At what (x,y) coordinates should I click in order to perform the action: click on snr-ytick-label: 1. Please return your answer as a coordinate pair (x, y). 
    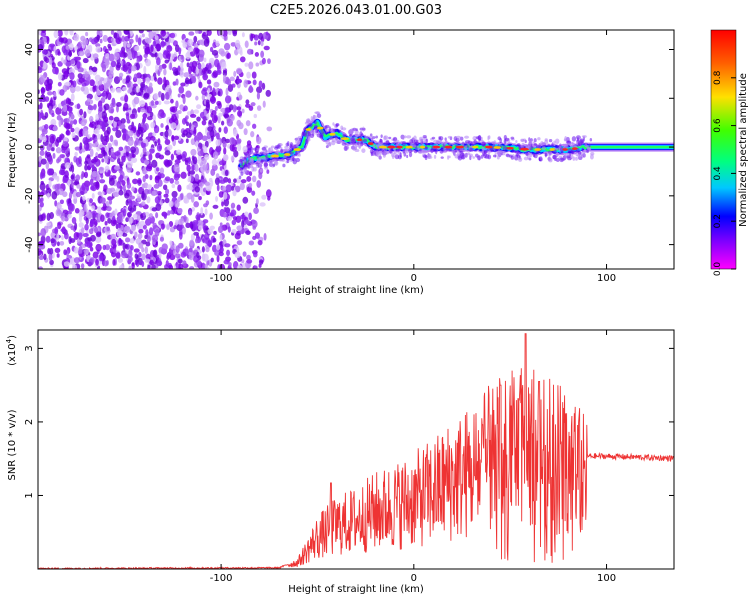
    Looking at the image, I should click on (29, 495).